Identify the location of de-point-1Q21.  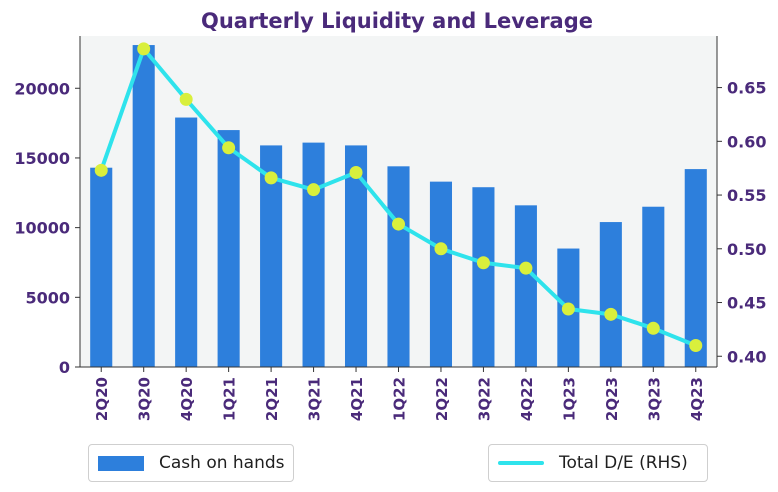
(229, 148).